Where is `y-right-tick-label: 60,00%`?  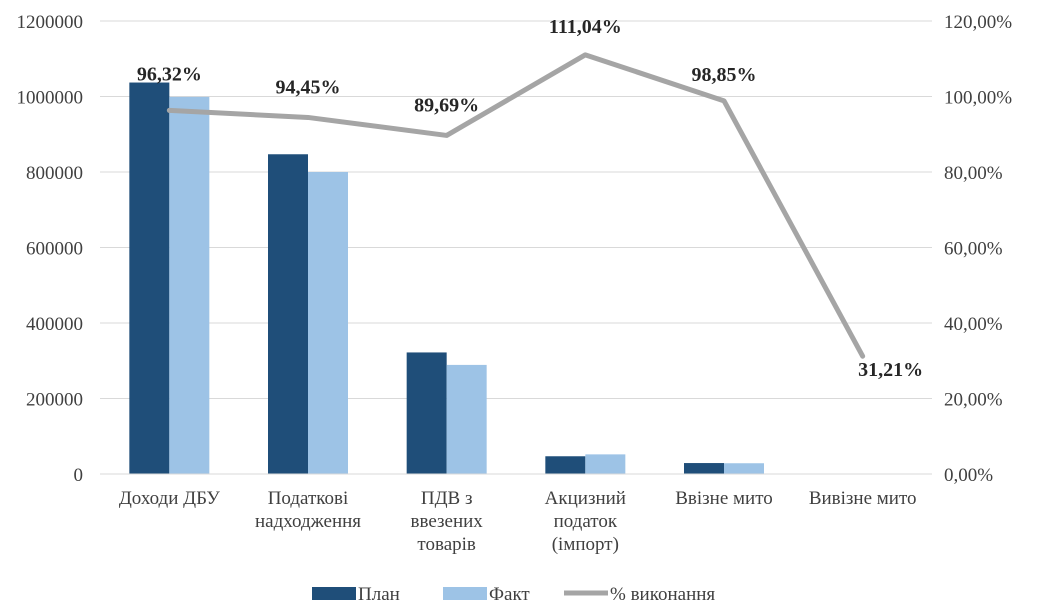
y-right-tick-label: 60,00% is located at coordinates (973, 249).